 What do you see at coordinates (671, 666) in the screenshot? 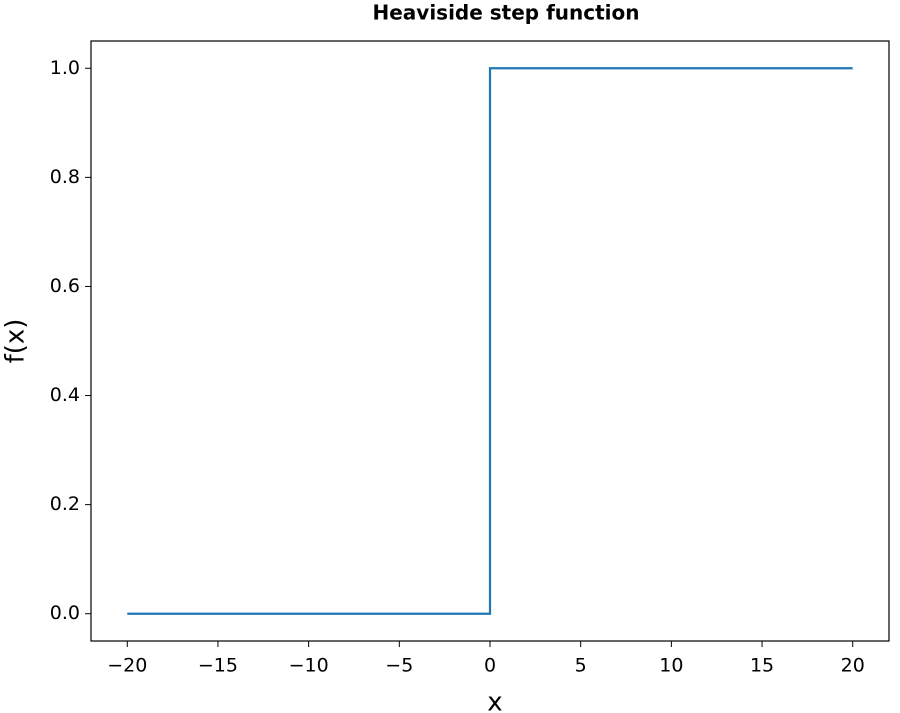
I see `x-tick-label: 10` at bounding box center [671, 666].